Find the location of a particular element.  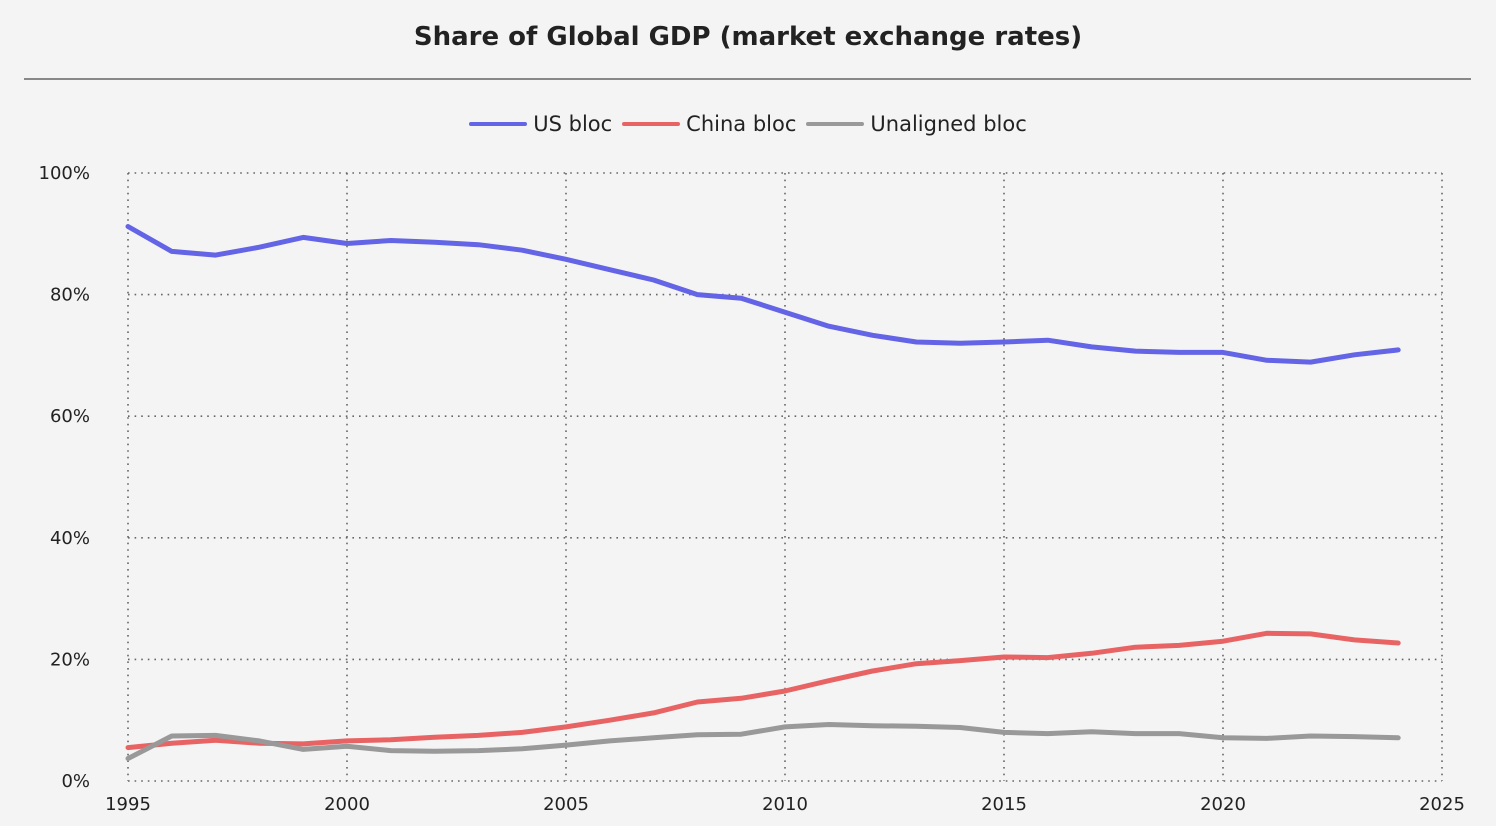

legend-item-us-bloc: US bloc is located at coordinates (540, 124).